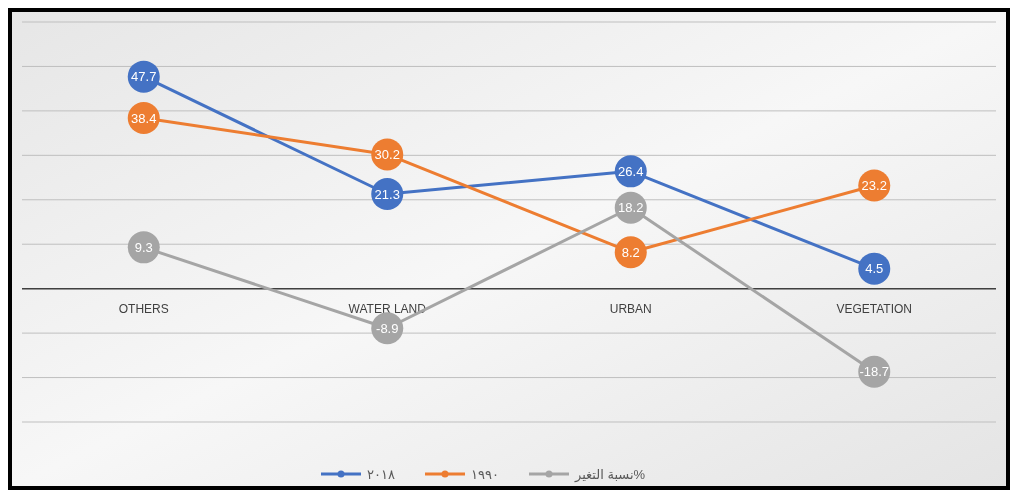 The width and height of the screenshot is (1018, 498). I want to click on data-label: 47.7, so click(144, 77).